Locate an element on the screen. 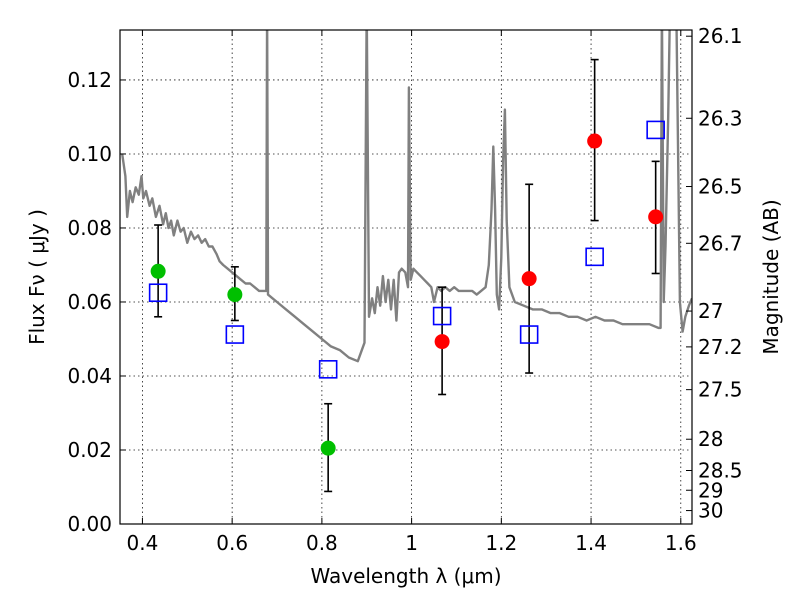  x-tick-label: 0.4 is located at coordinates (143, 543).